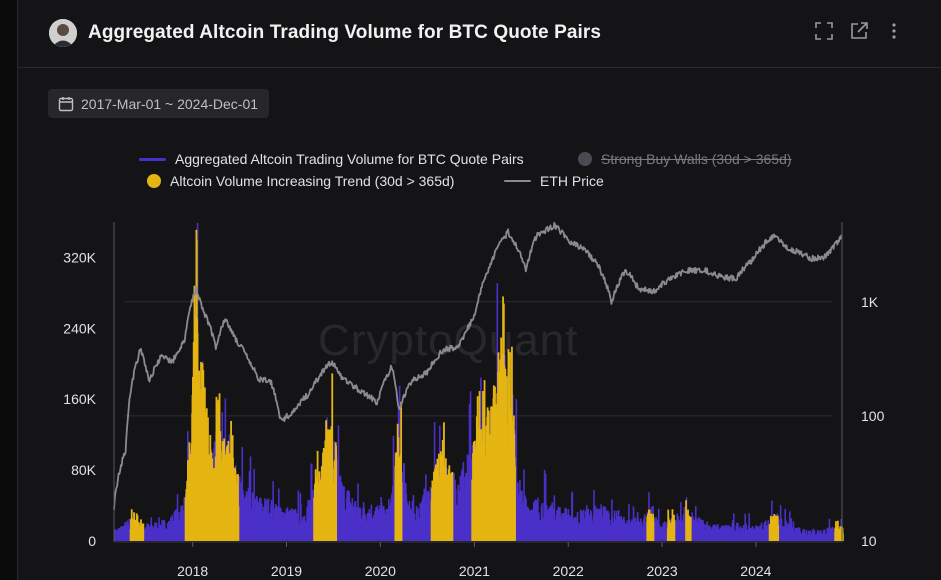  I want to click on y-right-tick-label: 1K, so click(870, 302).